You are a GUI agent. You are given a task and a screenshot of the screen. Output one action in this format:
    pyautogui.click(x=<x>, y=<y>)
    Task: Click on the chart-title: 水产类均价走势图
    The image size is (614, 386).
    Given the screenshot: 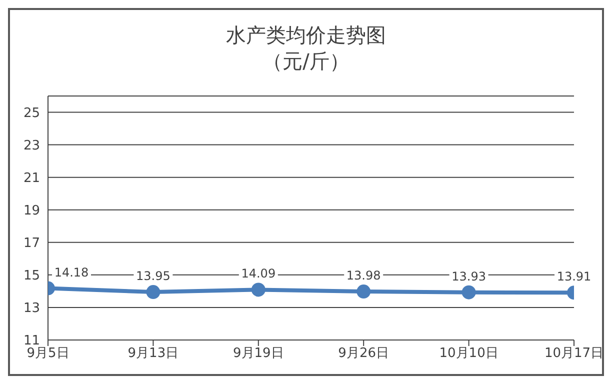 What is the action you would take?
    pyautogui.click(x=306, y=35)
    